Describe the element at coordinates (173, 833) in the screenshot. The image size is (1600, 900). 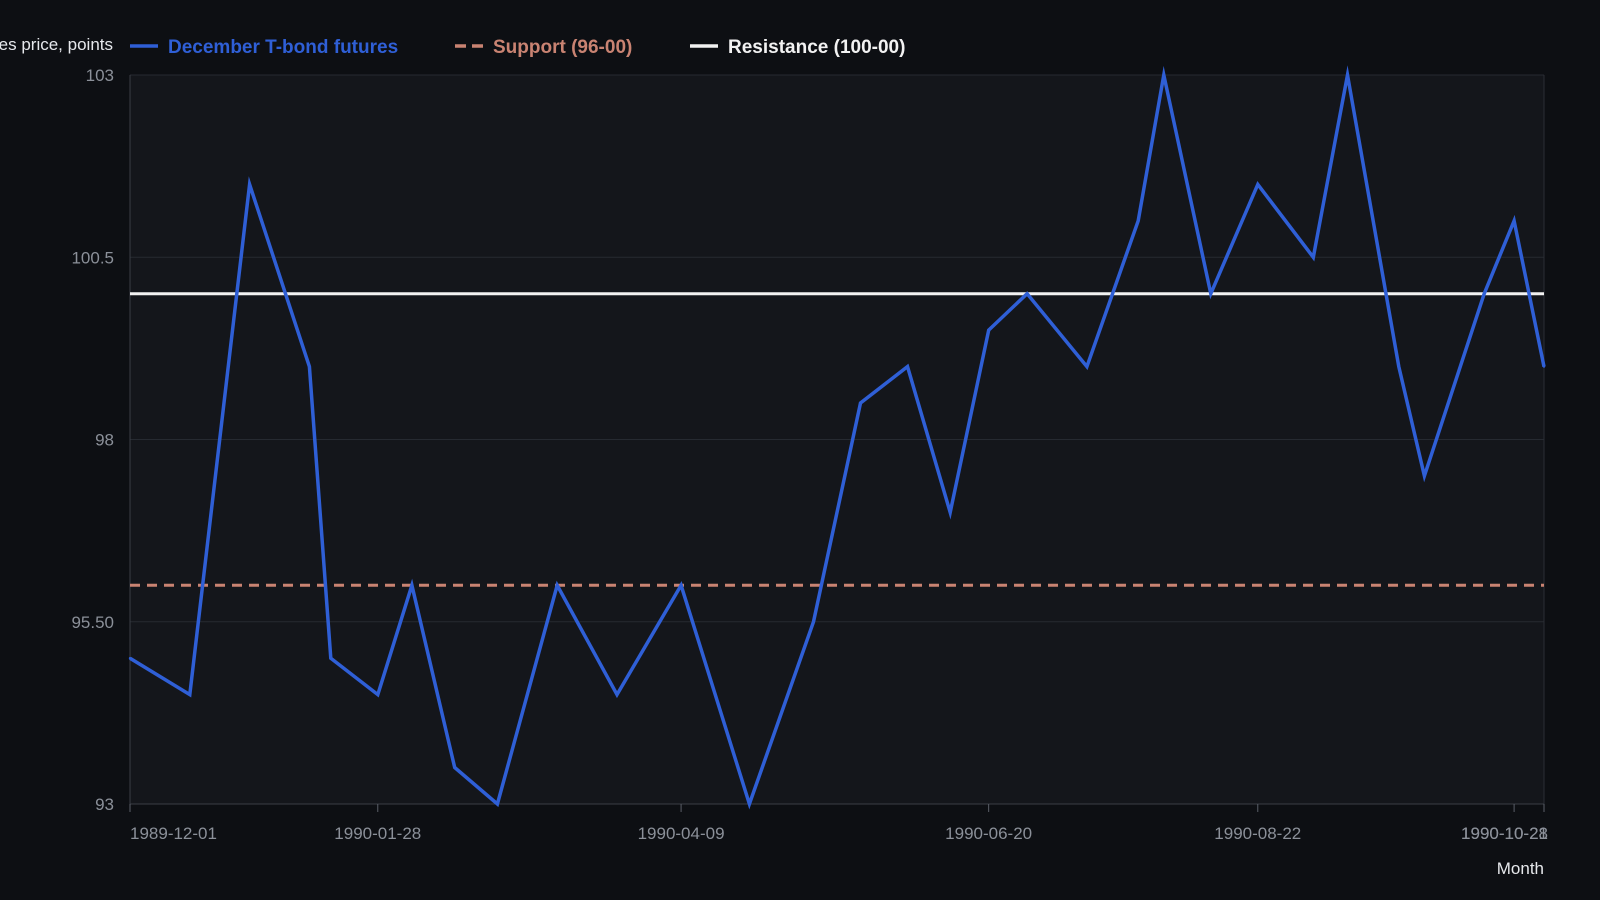
I see `x-tick-label: 1989-12-01` at that location.